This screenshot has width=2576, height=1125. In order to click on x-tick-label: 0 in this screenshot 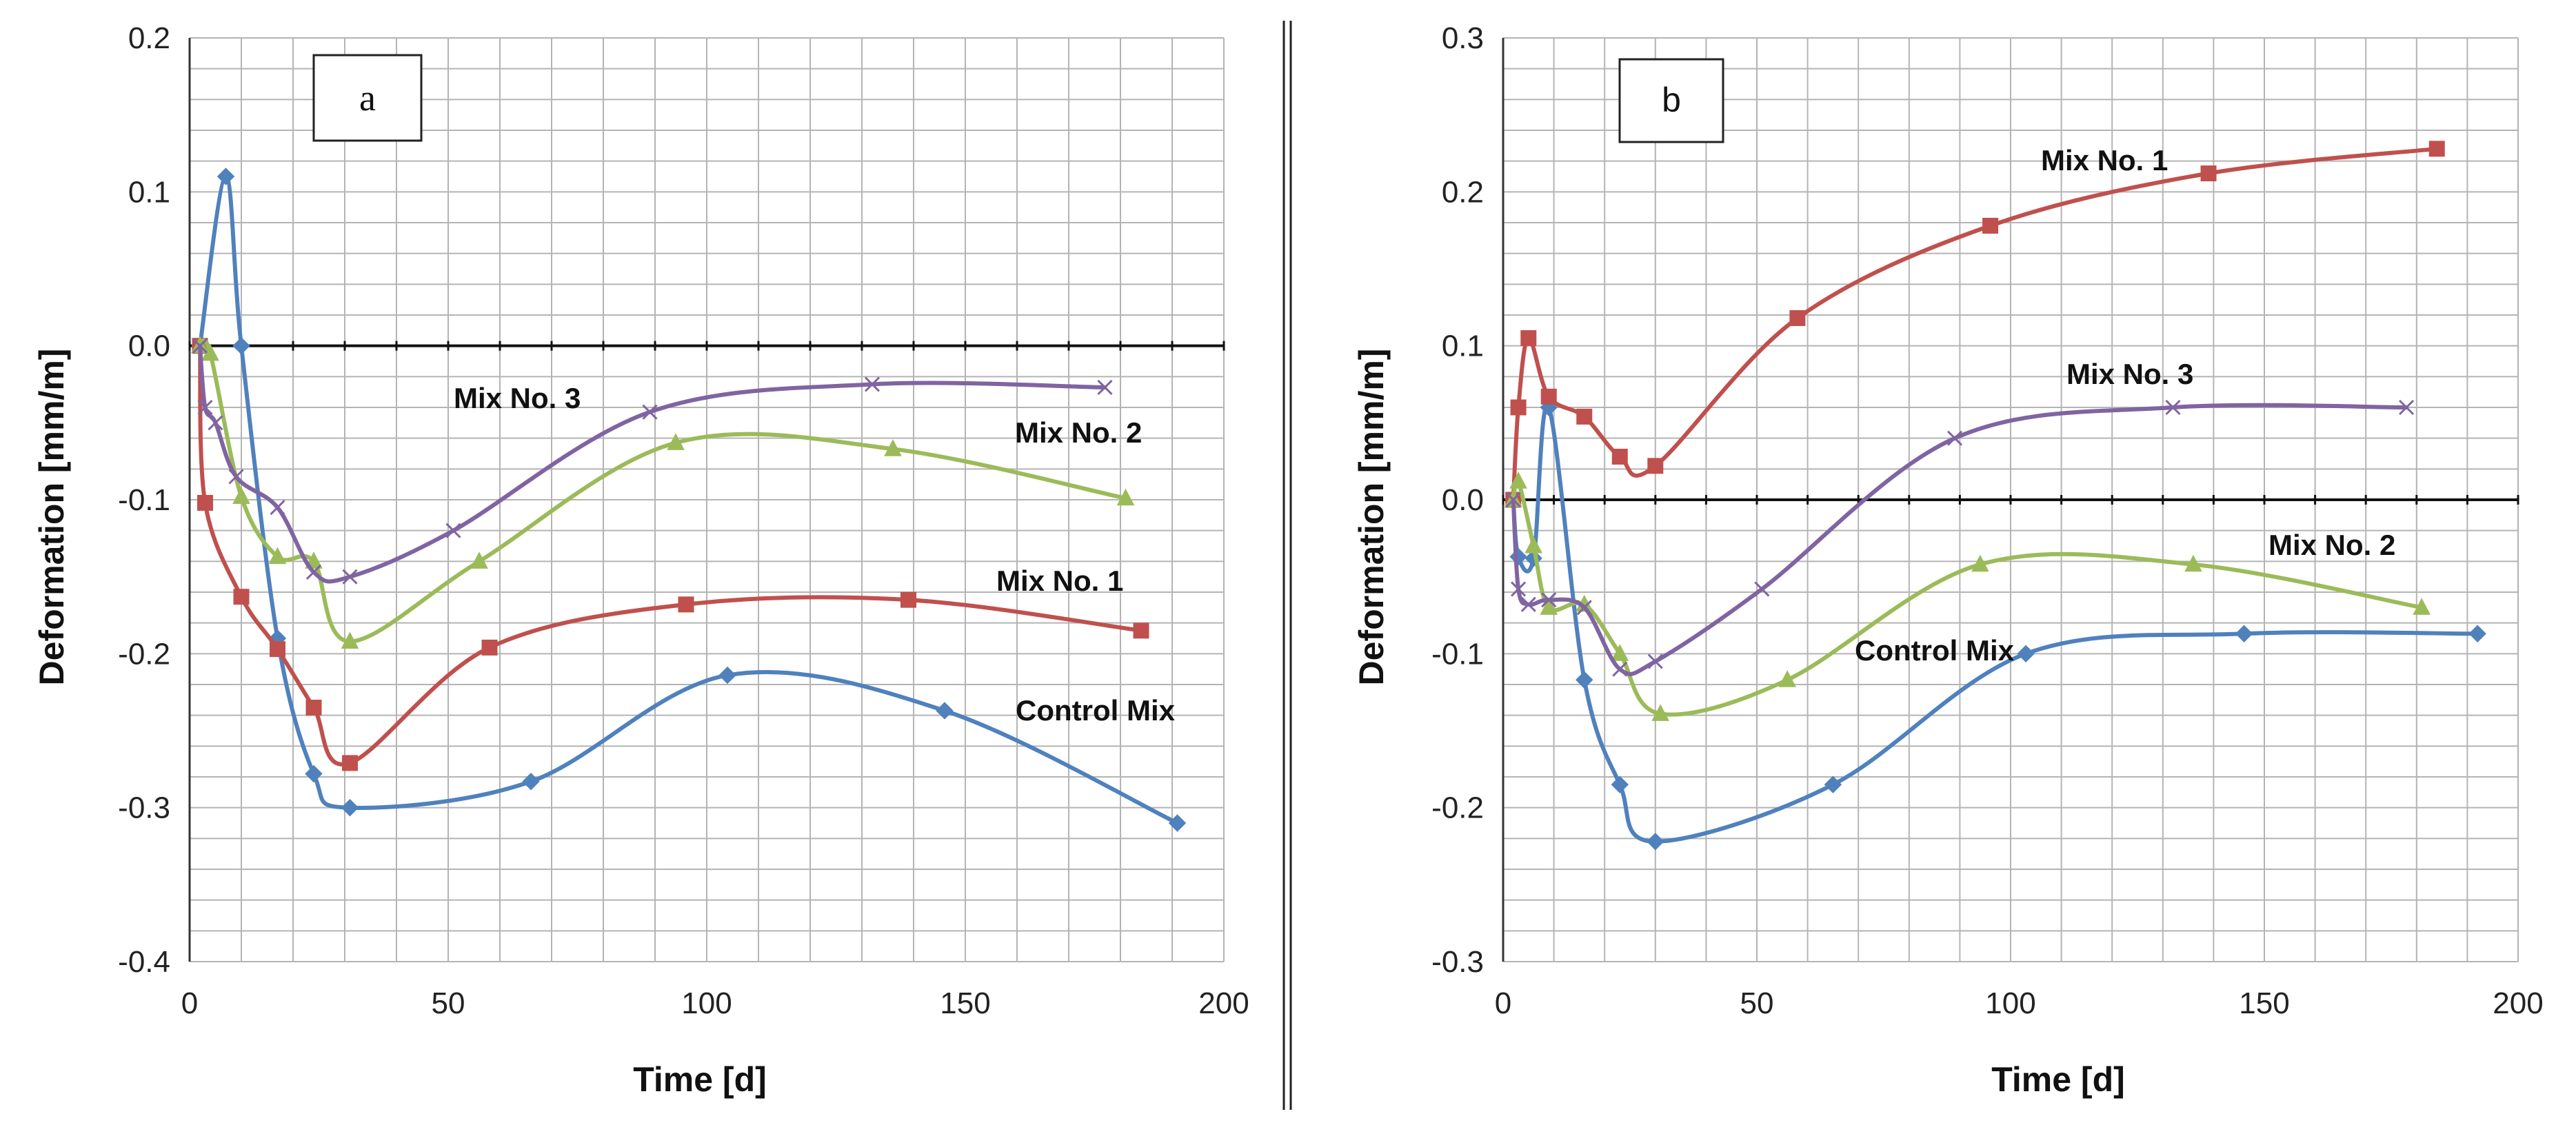, I will do `click(1503, 1003)`.